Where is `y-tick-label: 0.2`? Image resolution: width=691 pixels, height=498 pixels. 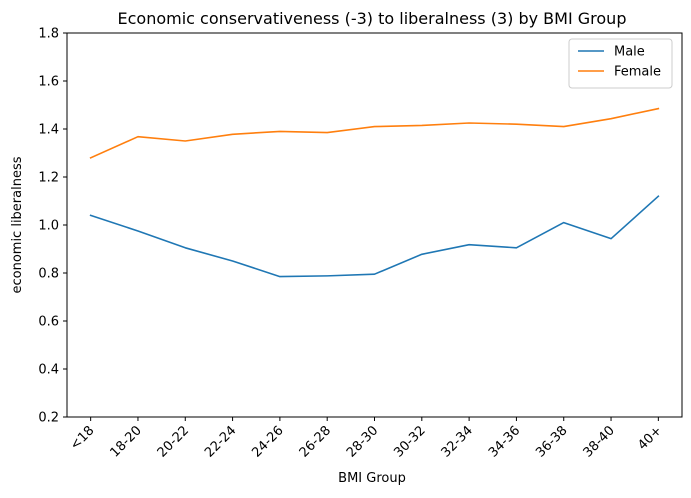 y-tick-label: 0.2 is located at coordinates (48, 418).